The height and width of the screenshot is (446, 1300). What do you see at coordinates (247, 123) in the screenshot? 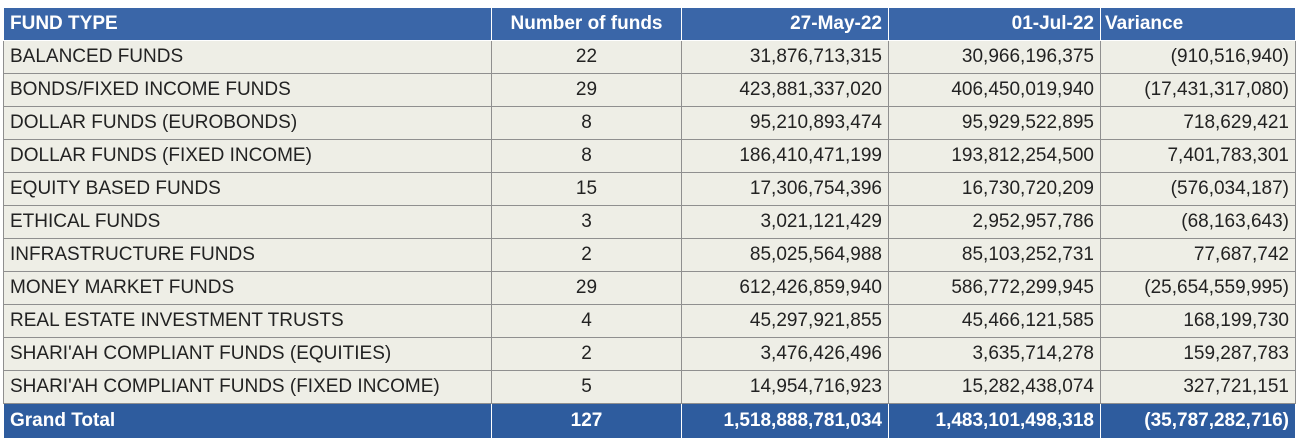
I see `cell-fund-type: DOLLAR FUNDS (EUROBONDS)` at bounding box center [247, 123].